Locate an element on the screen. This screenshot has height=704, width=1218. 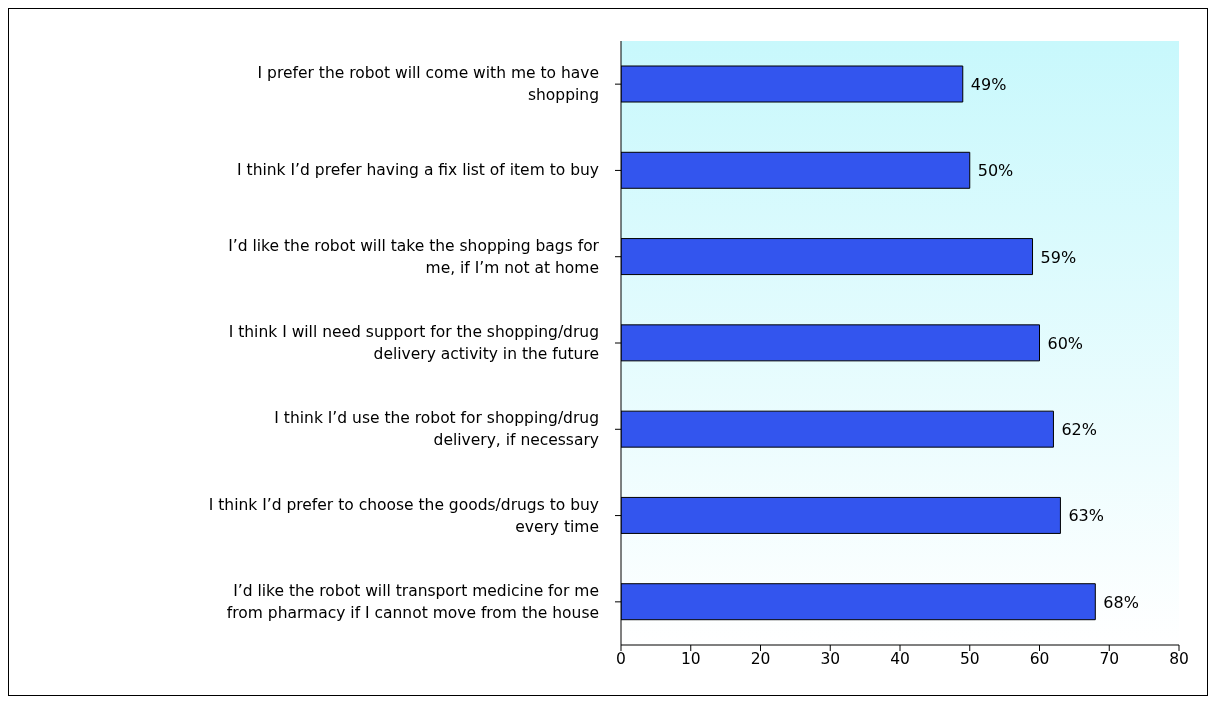
x-tick-label: 50 is located at coordinates (969, 659).